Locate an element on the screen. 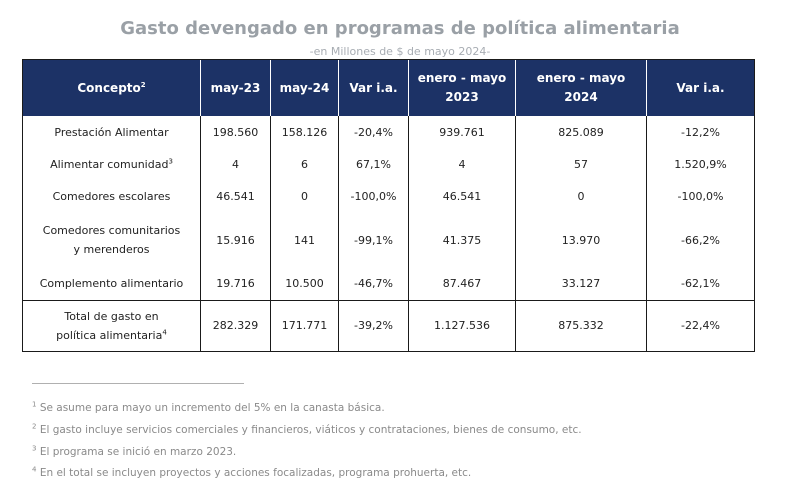 Image resolution: width=800 pixels, height=488 pixels. cell-var-ia: -99,1% is located at coordinates (373, 240).